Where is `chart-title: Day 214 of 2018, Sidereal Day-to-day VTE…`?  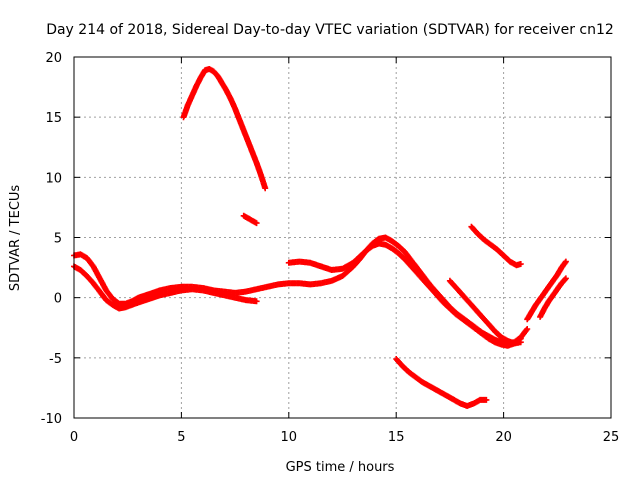 chart-title: Day 214 of 2018, Sidereal Day-to-day VTE… is located at coordinates (330, 30).